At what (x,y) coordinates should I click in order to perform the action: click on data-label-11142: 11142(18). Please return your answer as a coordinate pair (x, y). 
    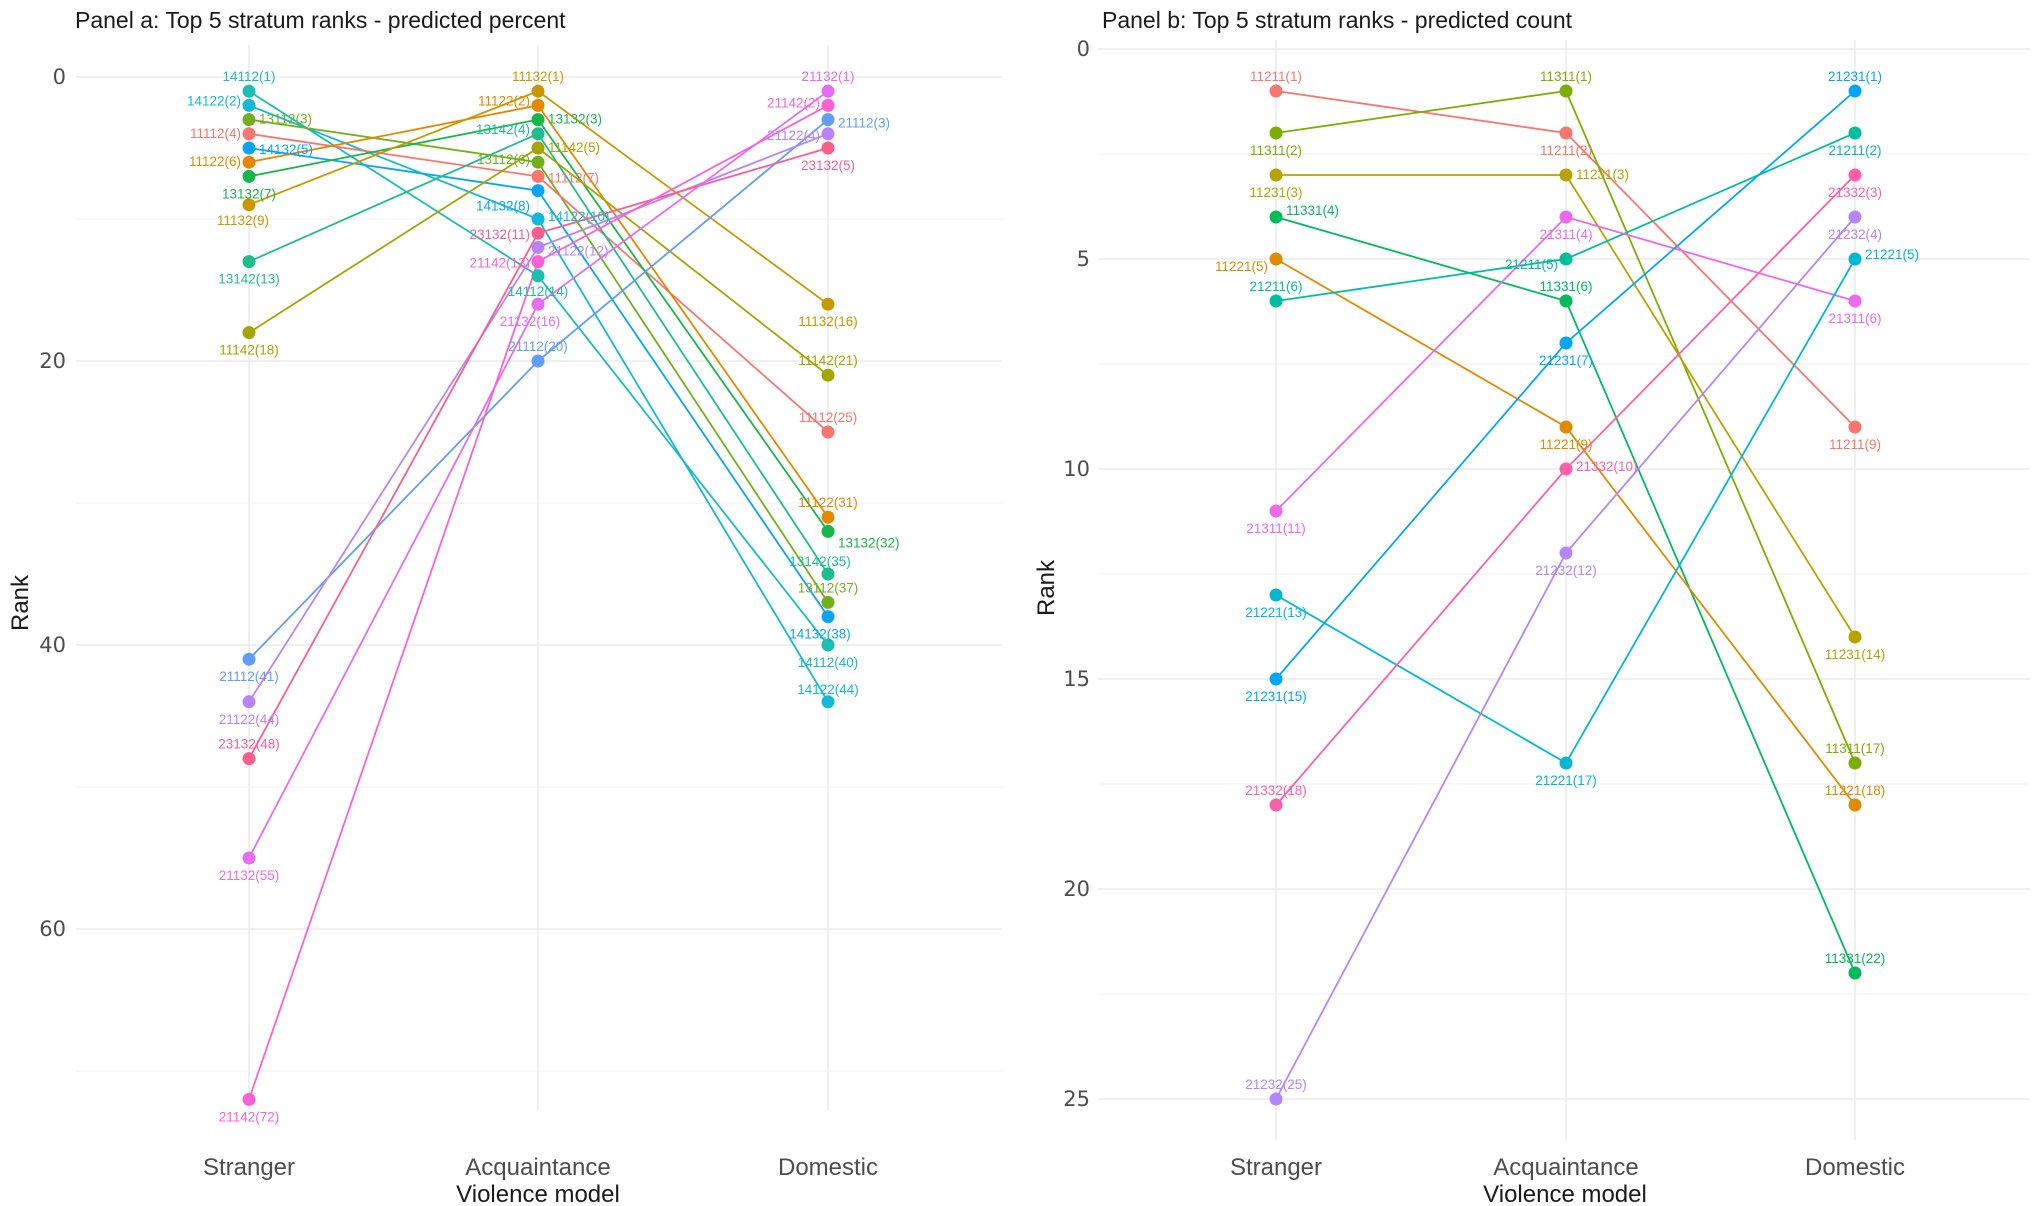
    Looking at the image, I should click on (249, 350).